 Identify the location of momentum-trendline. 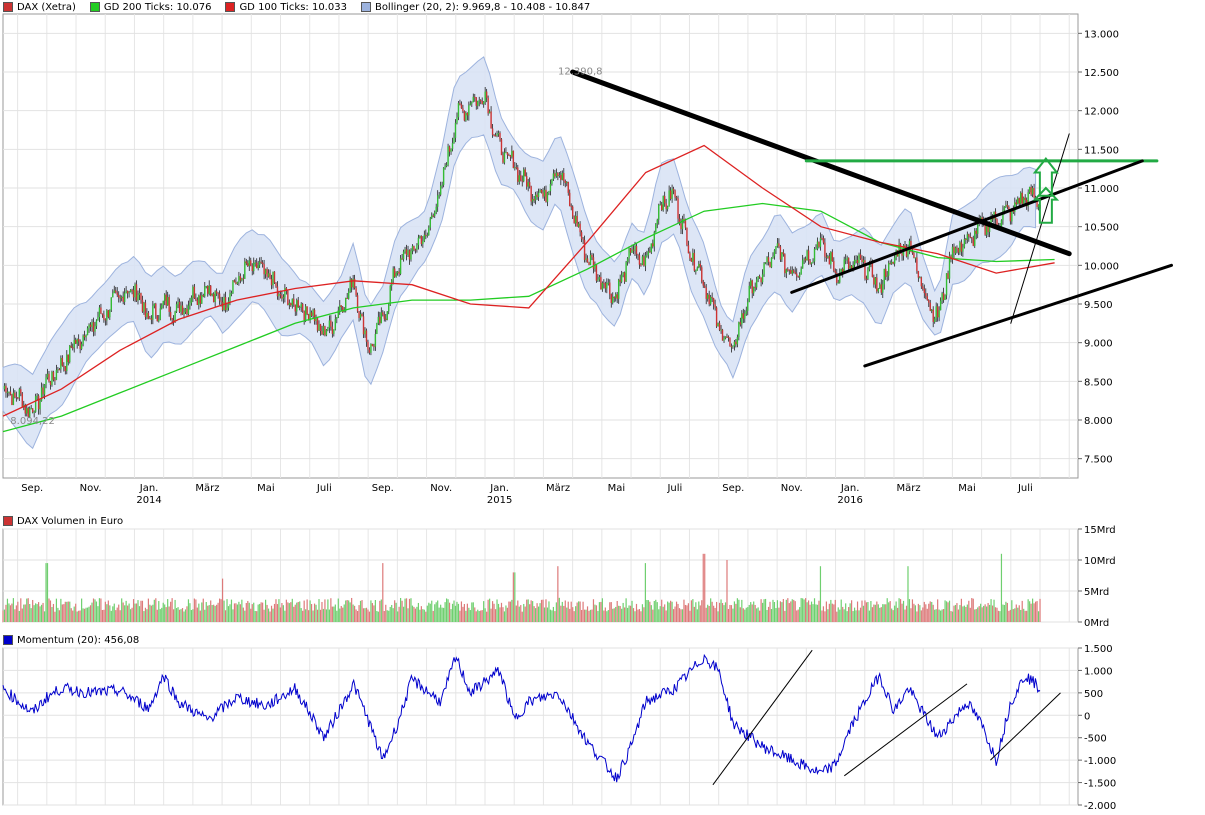
(762, 717).